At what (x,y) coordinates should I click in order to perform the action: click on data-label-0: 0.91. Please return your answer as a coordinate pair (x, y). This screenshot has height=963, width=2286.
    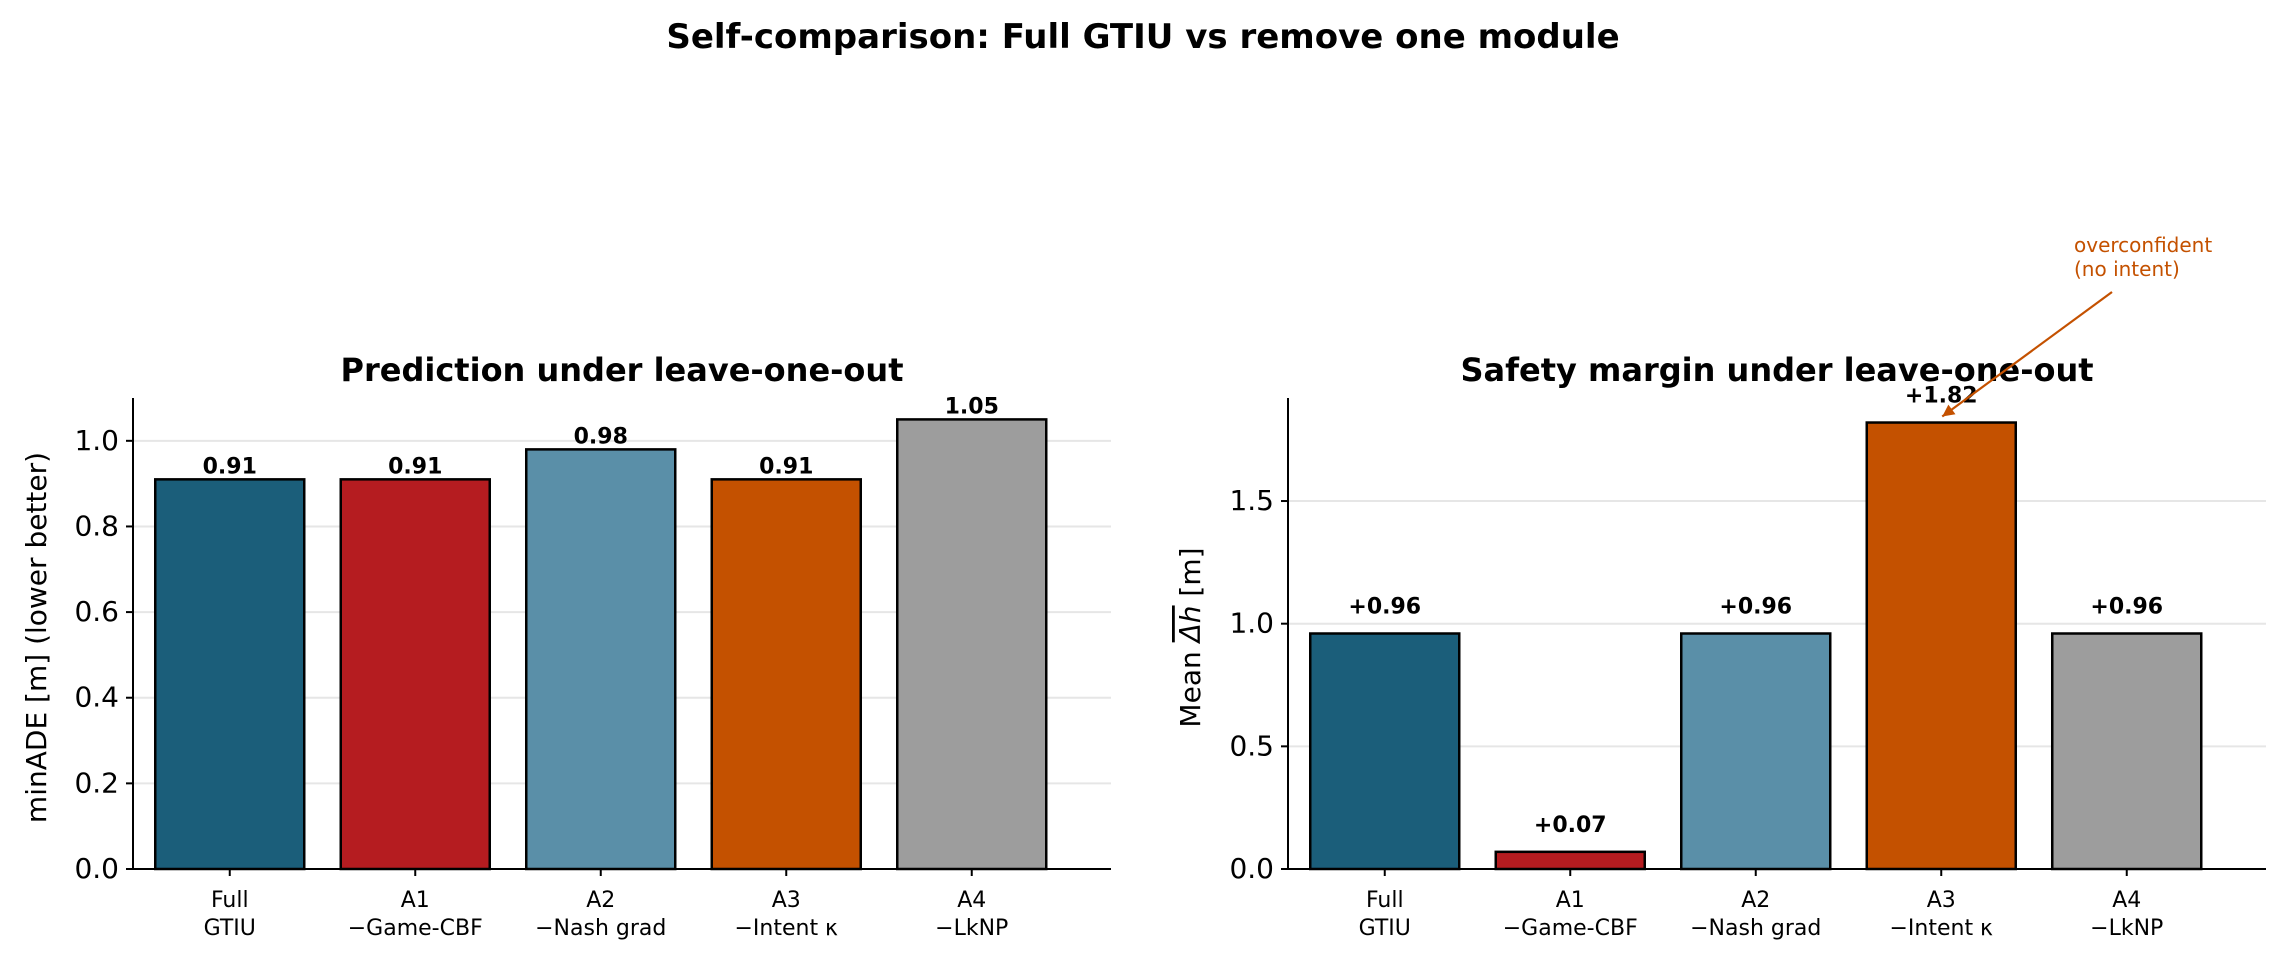
    Looking at the image, I should click on (230, 466).